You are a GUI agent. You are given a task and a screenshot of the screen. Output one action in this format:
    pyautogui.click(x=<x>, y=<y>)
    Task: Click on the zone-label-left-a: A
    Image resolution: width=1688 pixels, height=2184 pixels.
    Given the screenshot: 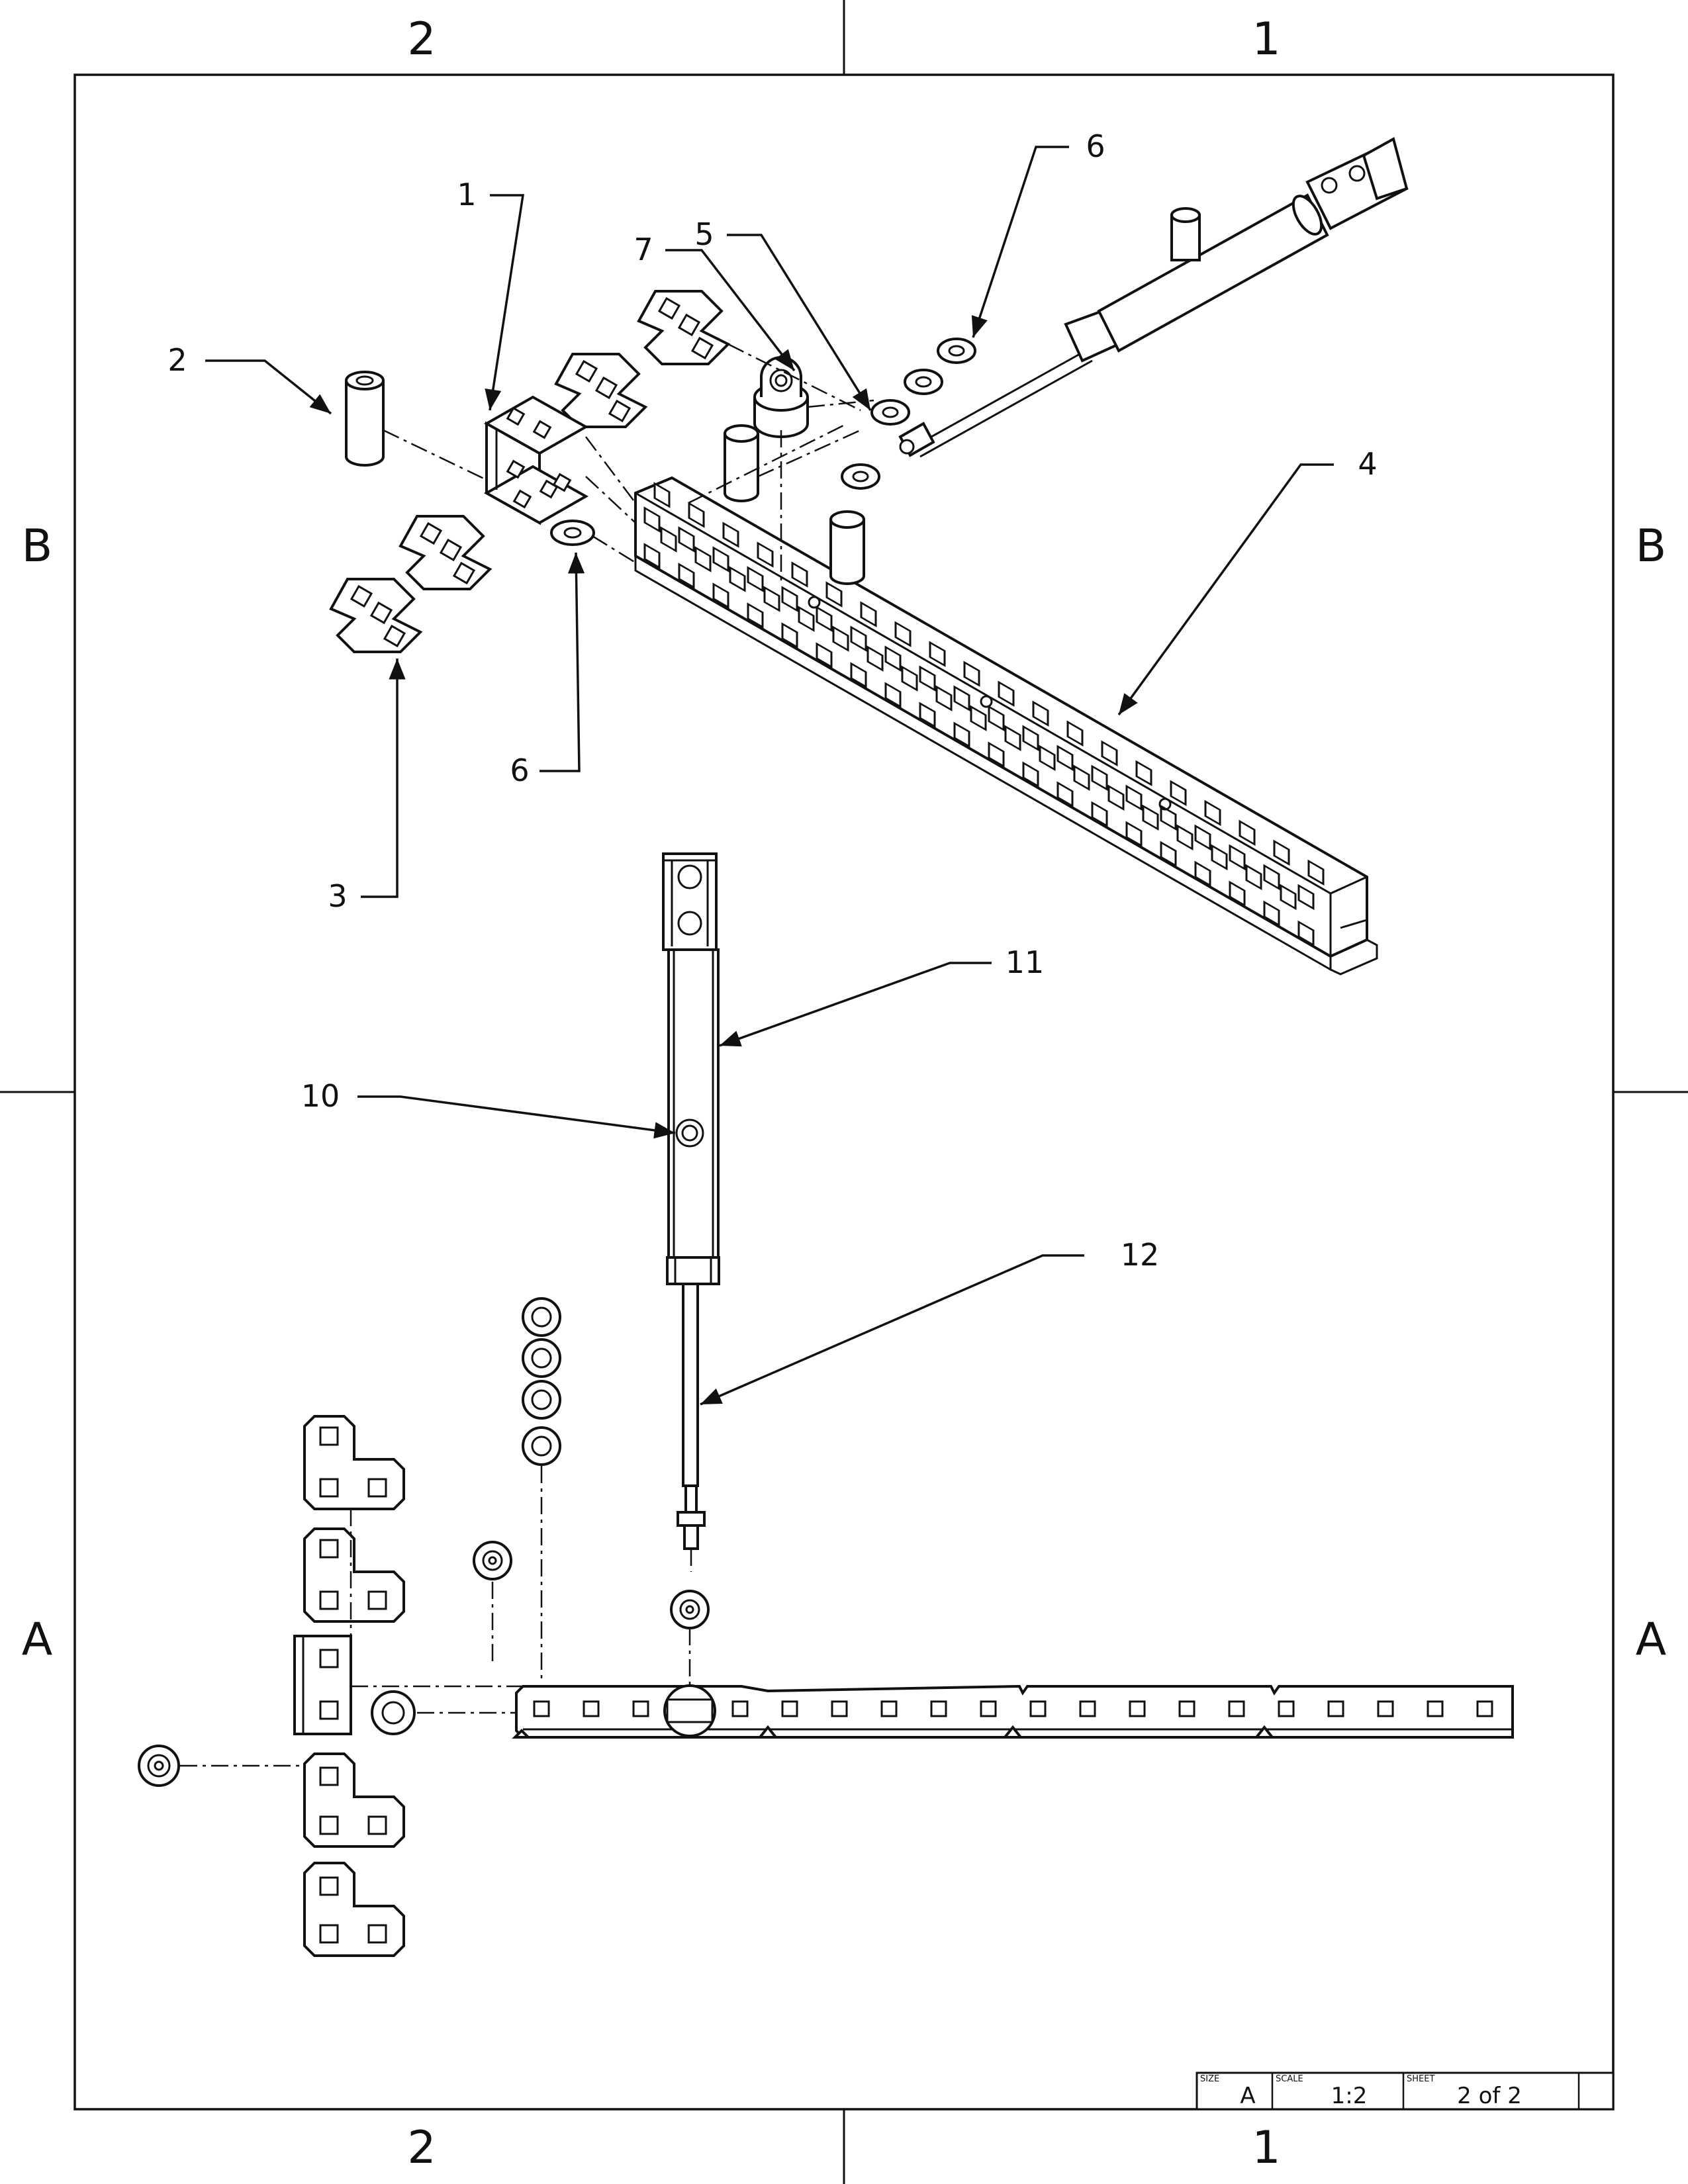 What is the action you would take?
    pyautogui.click(x=37, y=1640)
    